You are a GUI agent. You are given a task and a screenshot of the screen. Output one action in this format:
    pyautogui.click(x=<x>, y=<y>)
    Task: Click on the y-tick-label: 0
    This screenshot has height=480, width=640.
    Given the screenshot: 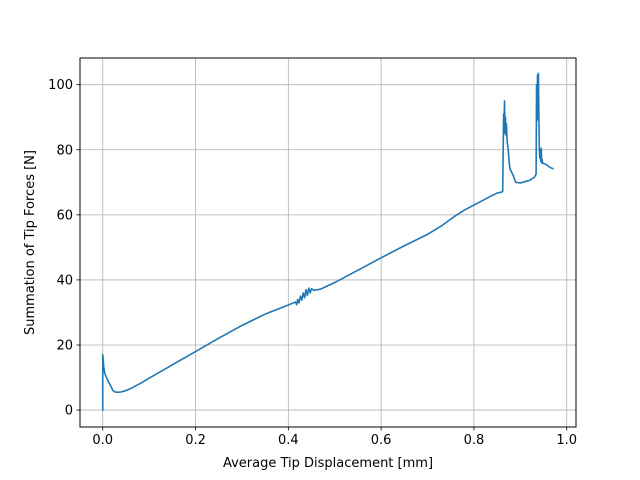 What is the action you would take?
    pyautogui.click(x=69, y=411)
    